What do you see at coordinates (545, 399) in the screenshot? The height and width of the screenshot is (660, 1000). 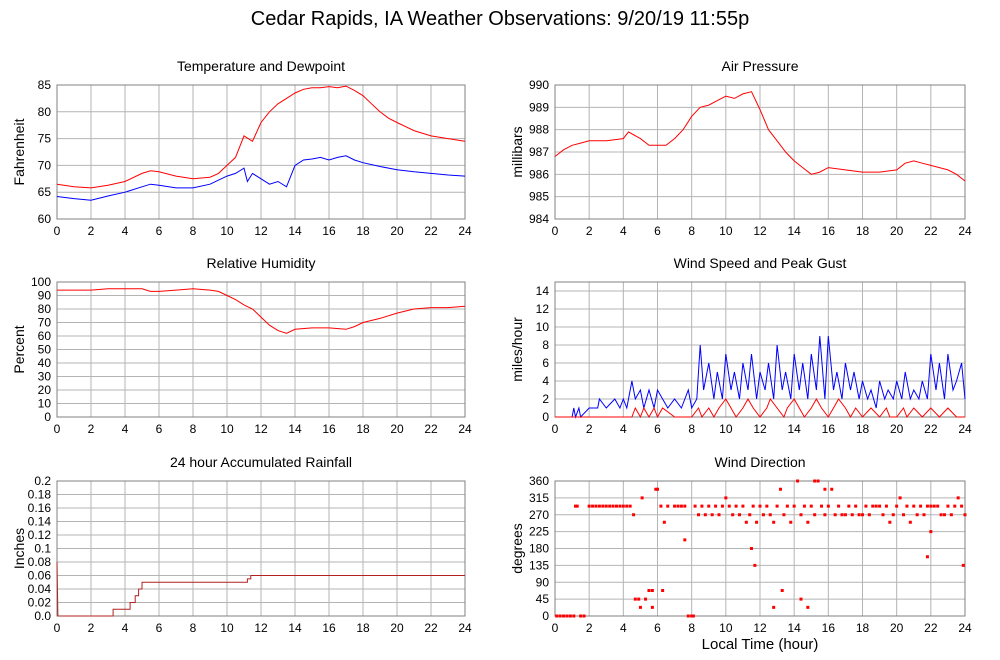 I see `y-tick-label: 2` at bounding box center [545, 399].